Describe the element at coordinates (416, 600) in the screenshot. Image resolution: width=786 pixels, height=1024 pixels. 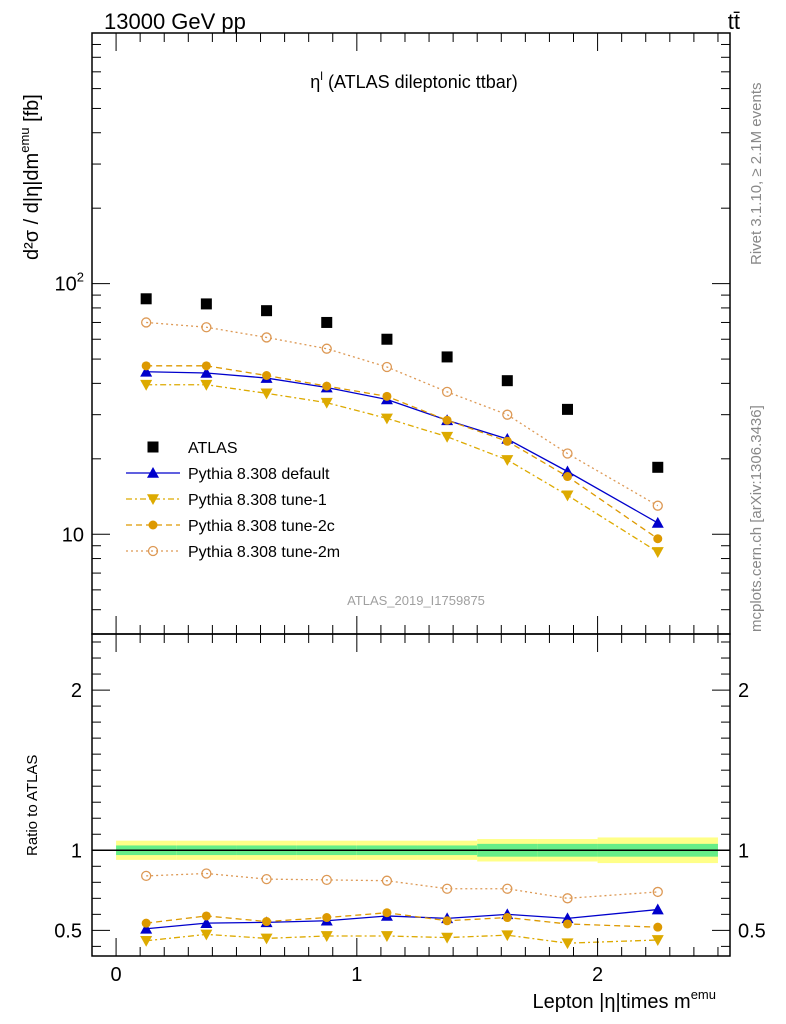
I see `analysis-watermark: ATLAS_2019_I1759875` at that location.